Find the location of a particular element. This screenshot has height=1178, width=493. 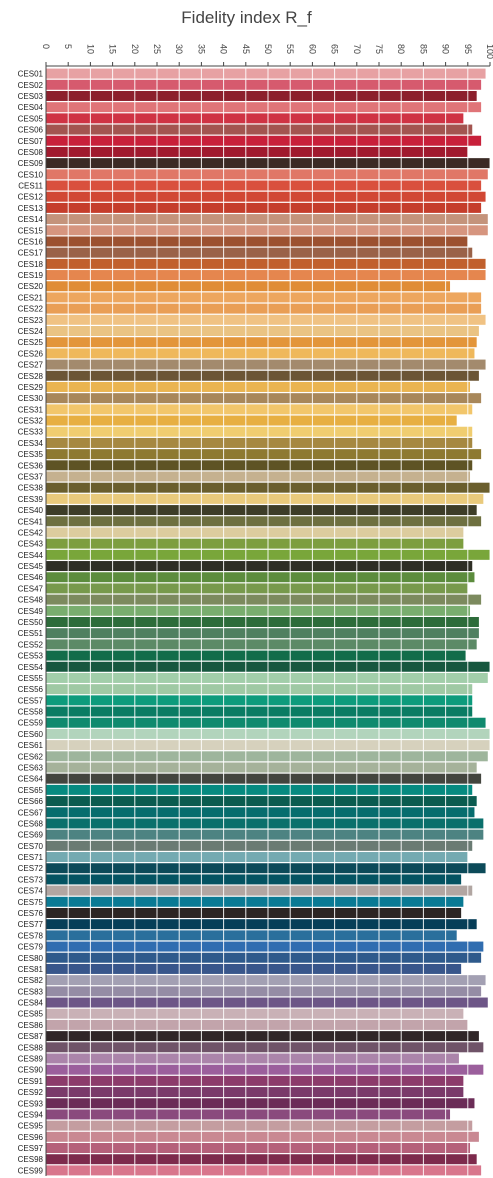

bar-ces77 is located at coordinates (261, 924).